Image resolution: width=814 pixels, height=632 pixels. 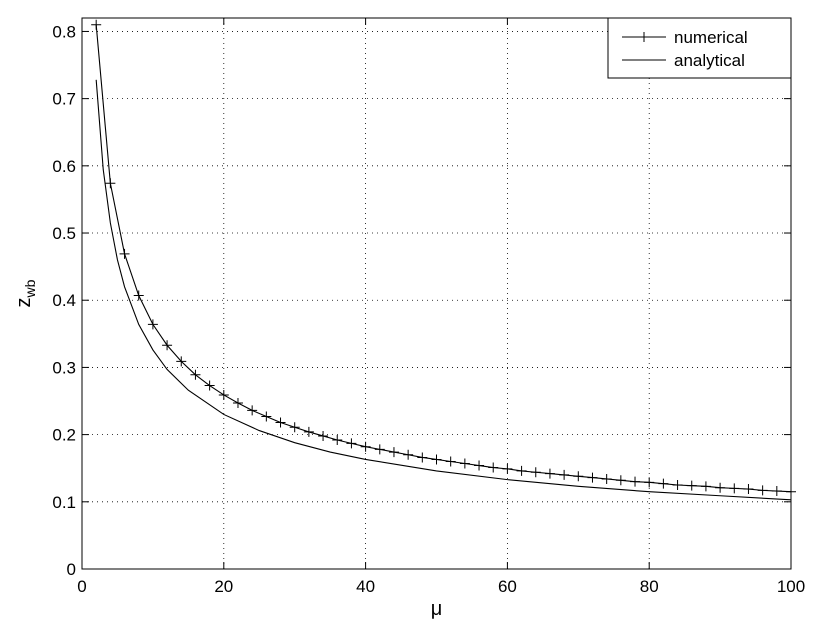 I want to click on y-axis-label: zwb, so click(x=25, y=293).